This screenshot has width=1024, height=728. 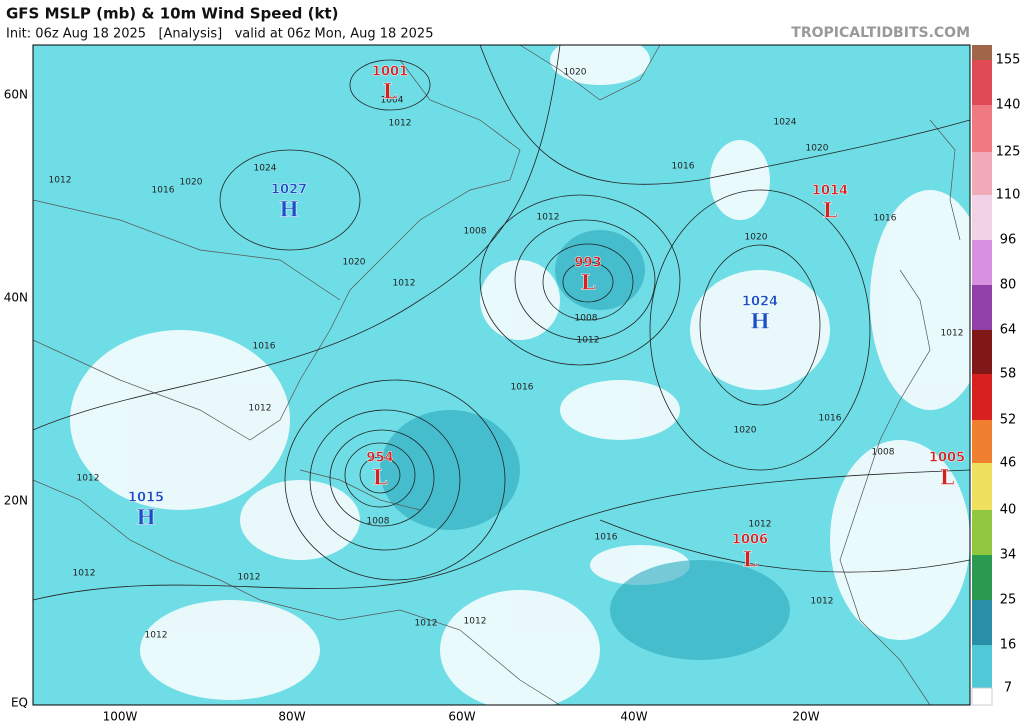 I want to click on center-pressure: 1015, so click(x=146, y=498).